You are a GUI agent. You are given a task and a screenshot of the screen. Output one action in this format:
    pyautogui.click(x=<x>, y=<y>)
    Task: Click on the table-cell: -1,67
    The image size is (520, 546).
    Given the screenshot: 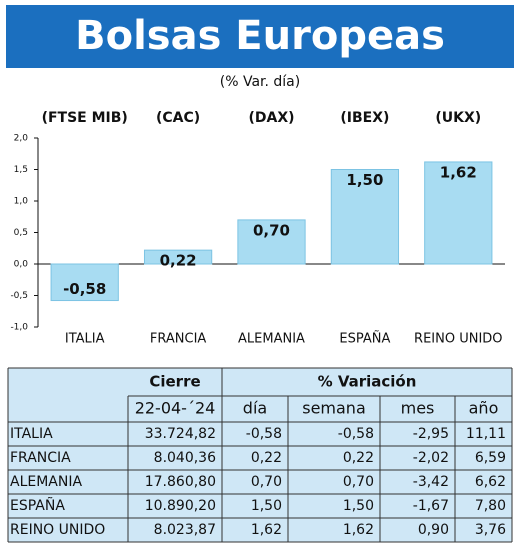 What is the action you would take?
    pyautogui.click(x=431, y=506)
    